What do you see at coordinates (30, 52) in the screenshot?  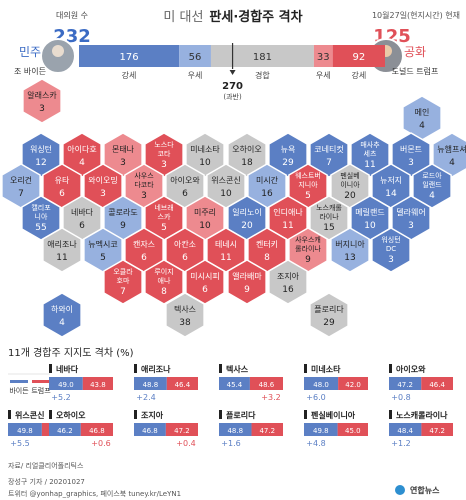 I see `dem-party: 민주` at bounding box center [30, 52].